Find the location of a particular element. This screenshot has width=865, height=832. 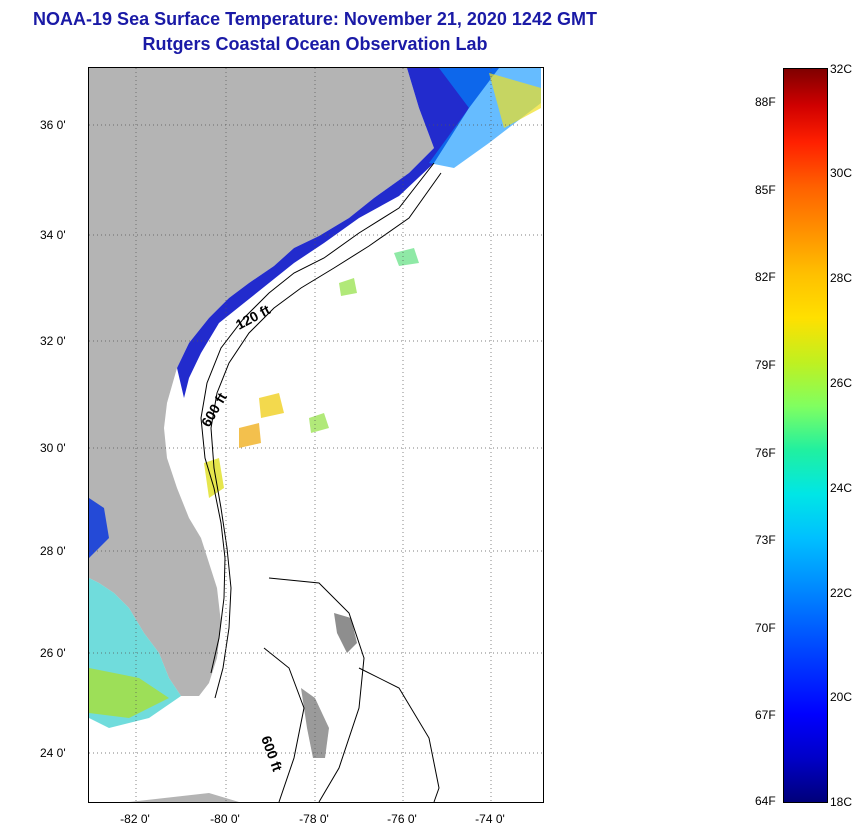

map-subtitle: Rutgers Coastal Ocean Observation Lab is located at coordinates (315, 44).